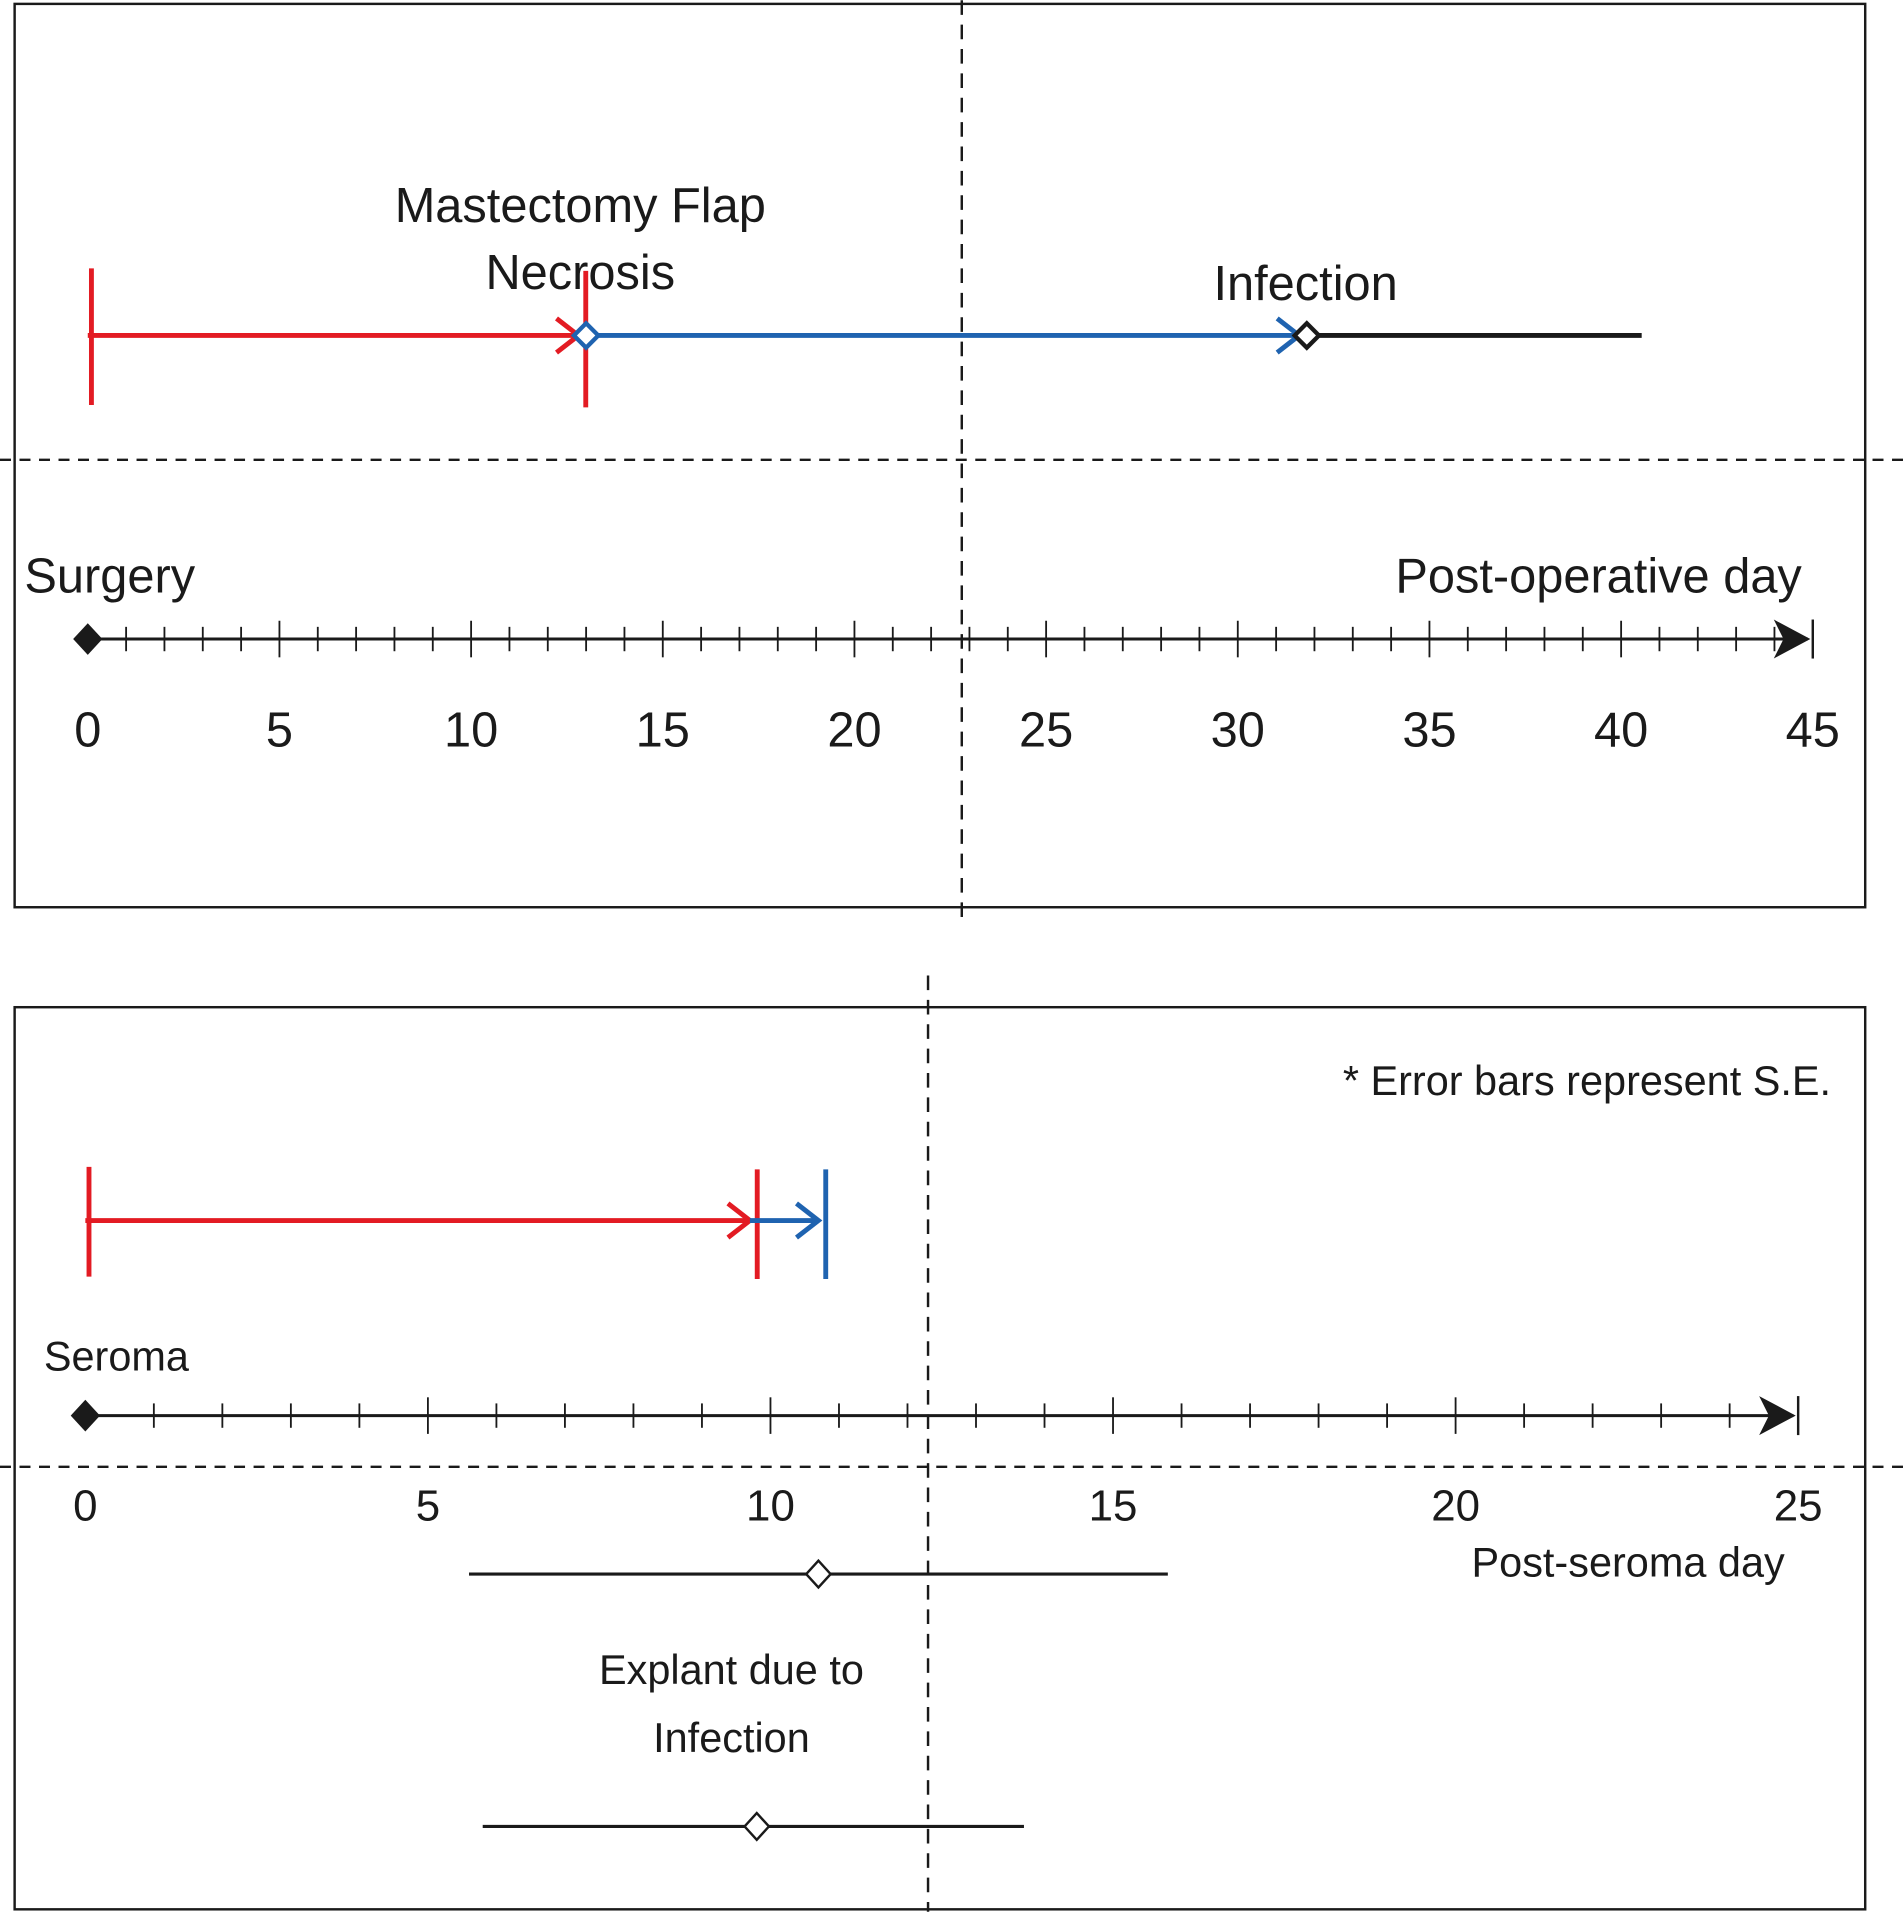  What do you see at coordinates (1628, 1562) in the screenshot?
I see `bottom-axis-title: Post-seroma day` at bounding box center [1628, 1562].